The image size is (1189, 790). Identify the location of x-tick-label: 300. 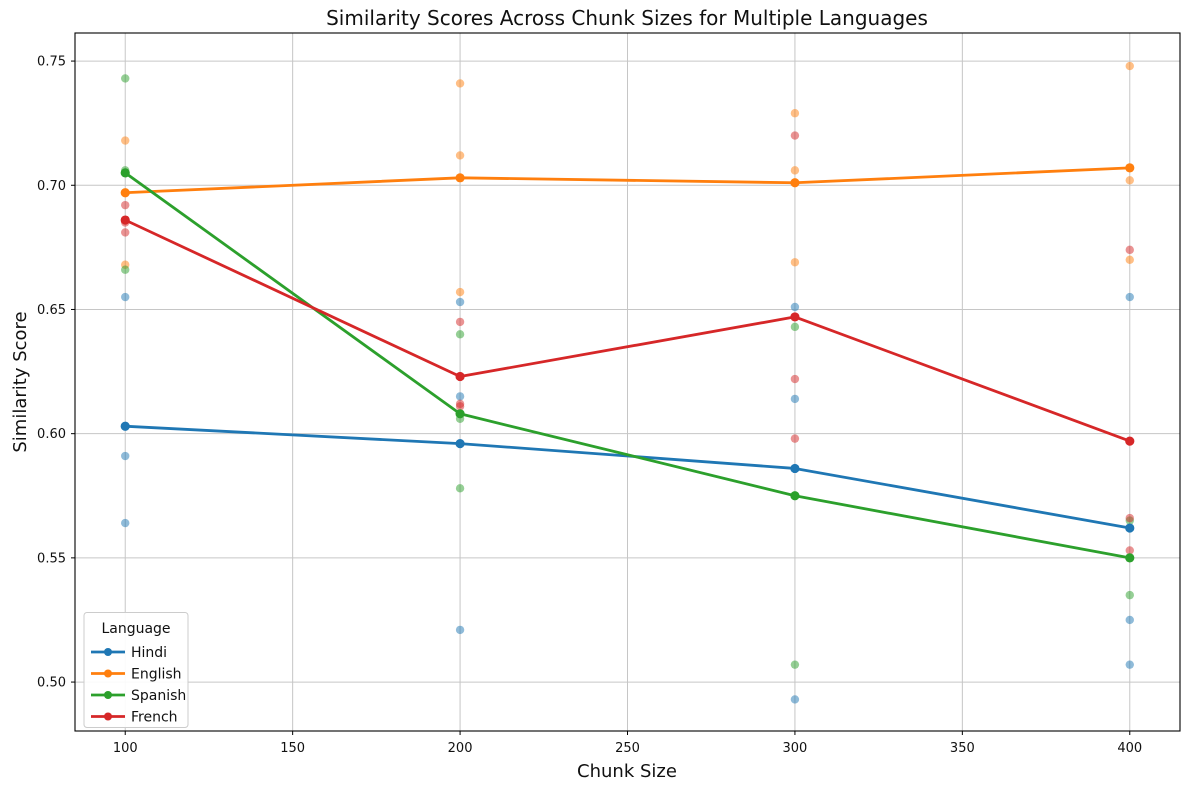
(795, 748).